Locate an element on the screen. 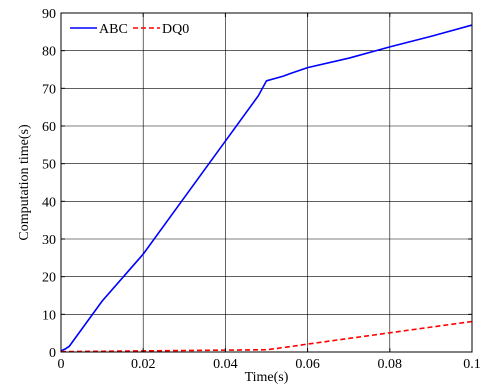 The height and width of the screenshot is (387, 483). y-axis-title: Computation time(s) is located at coordinates (24, 182).